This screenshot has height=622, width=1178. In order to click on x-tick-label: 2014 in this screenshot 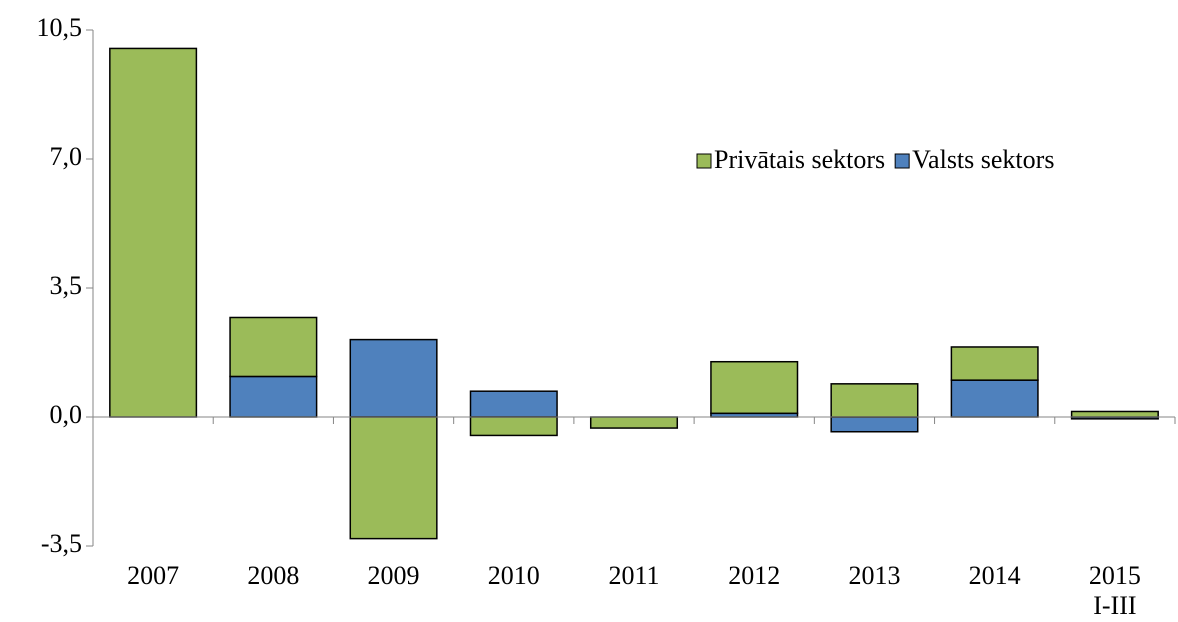, I will do `click(994, 575)`.